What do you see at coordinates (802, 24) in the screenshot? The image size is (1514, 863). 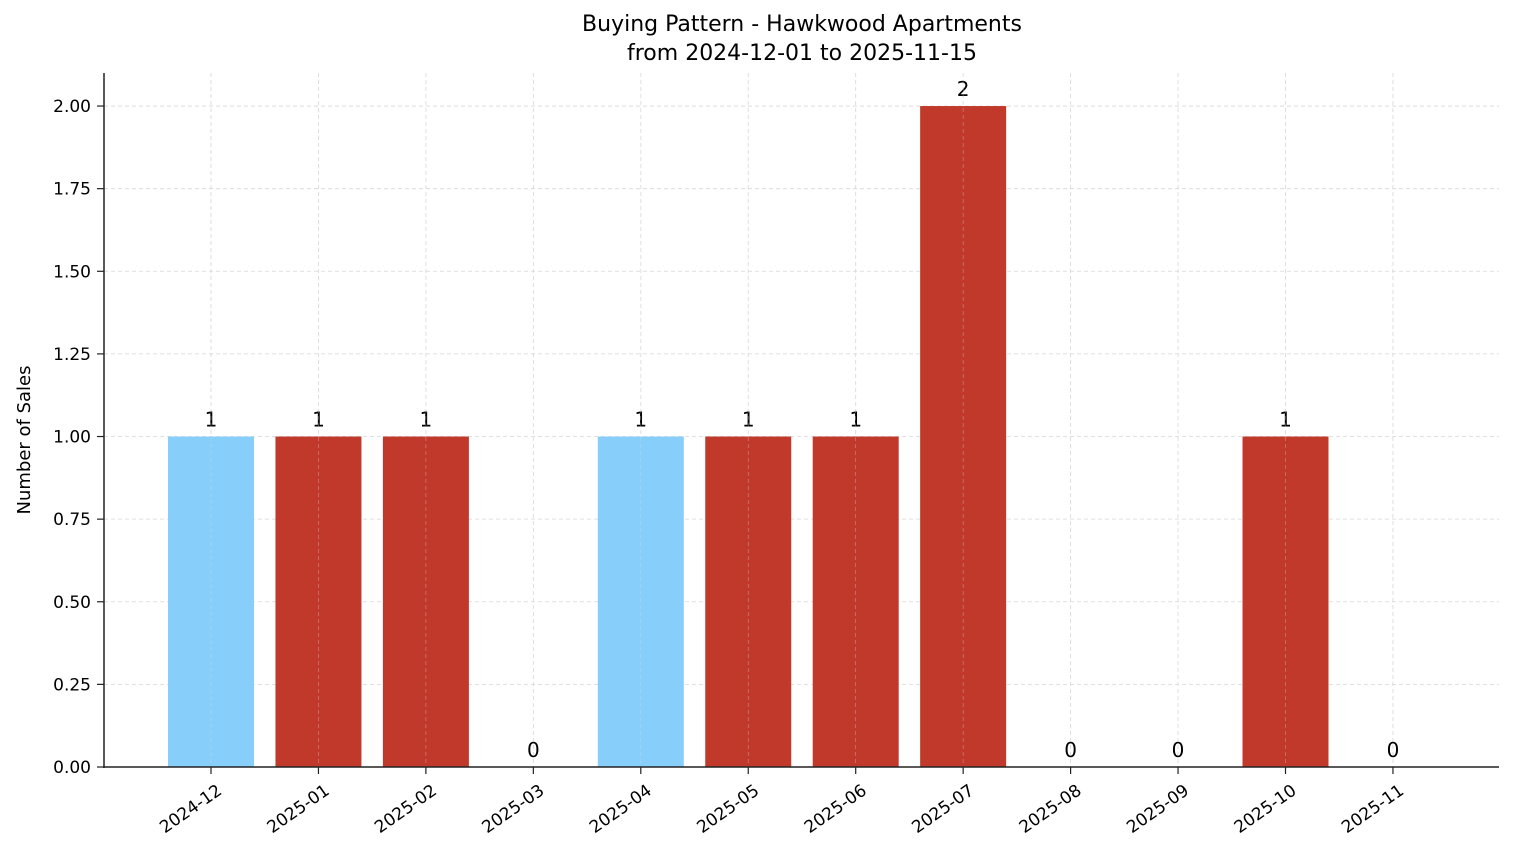 I see `chart-title-main: Buying Pattern - Hawkwood Apartments` at bounding box center [802, 24].